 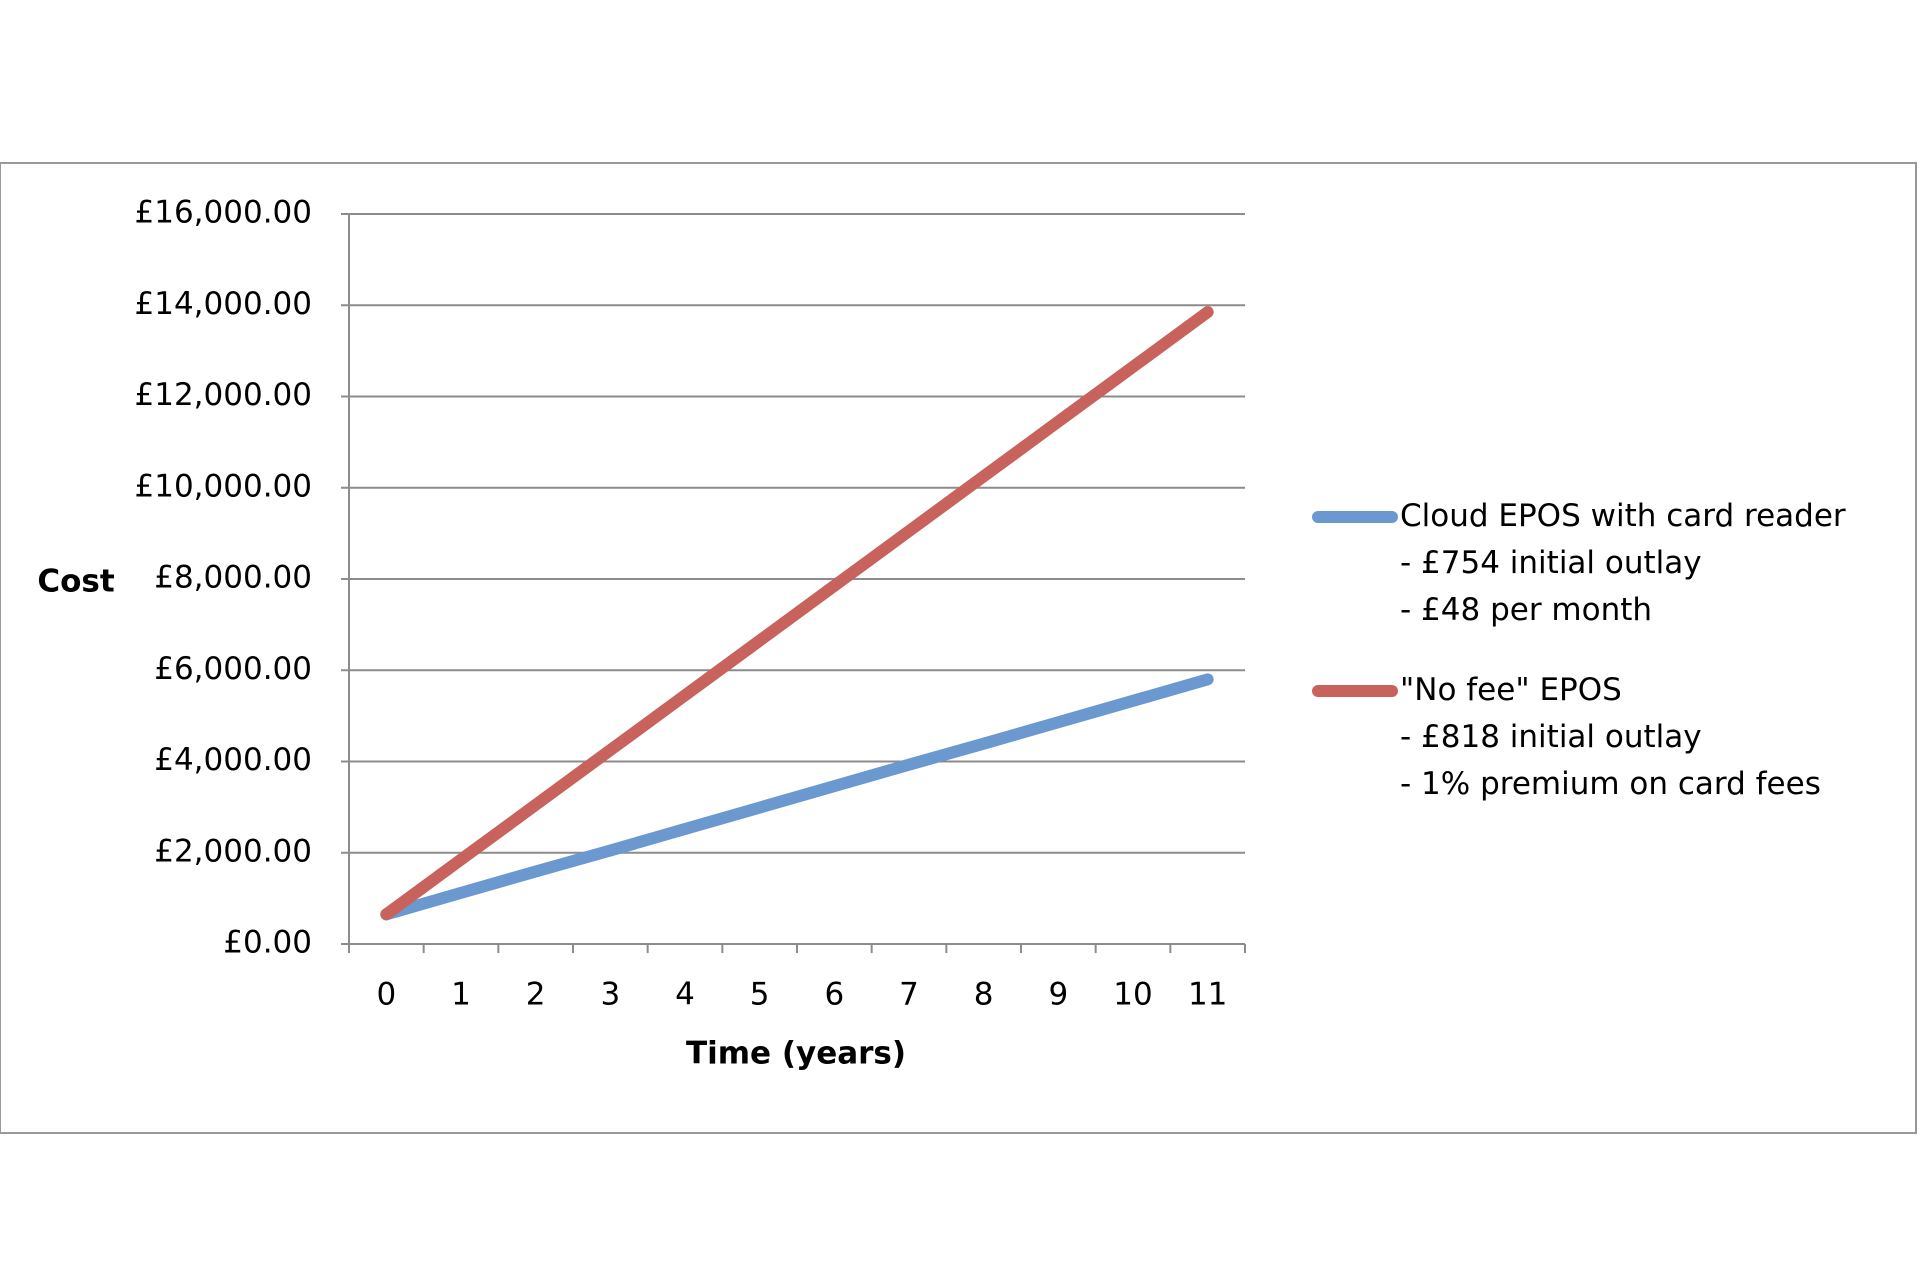 What do you see at coordinates (685, 995) in the screenshot?
I see `x-tick-label: 4` at bounding box center [685, 995].